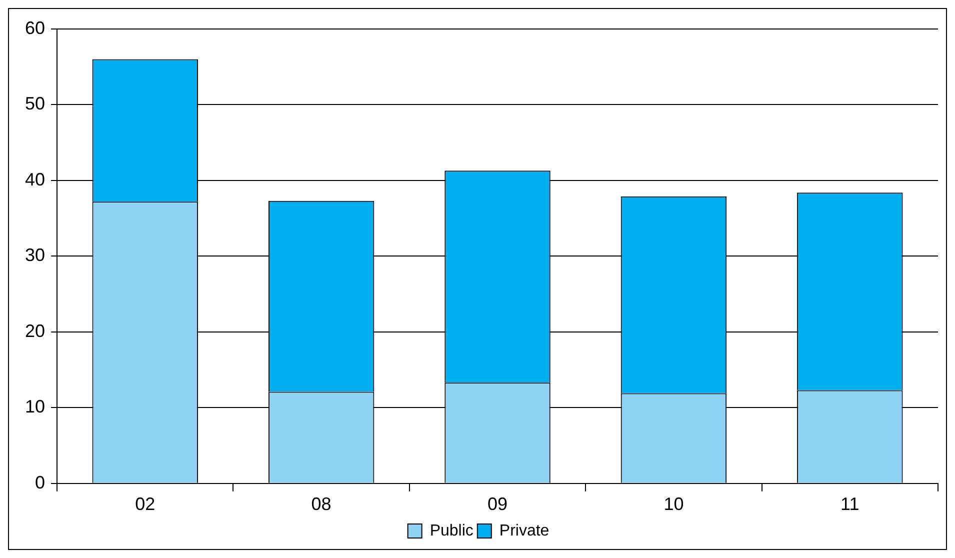 This screenshot has width=955, height=558. I want to click on x-tick-label: 09, so click(497, 504).